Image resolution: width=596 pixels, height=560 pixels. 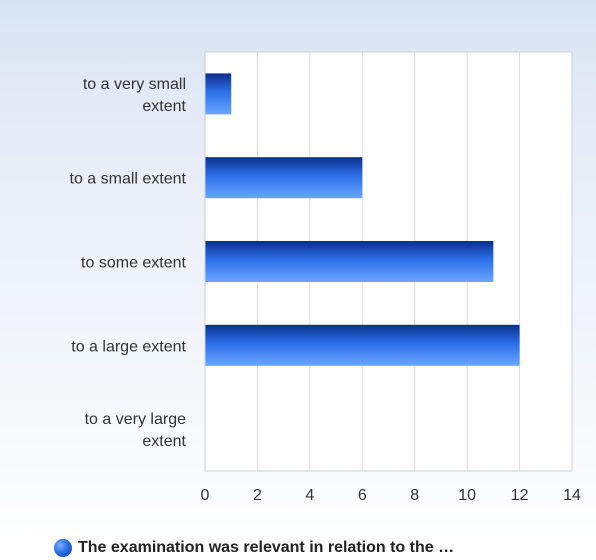 What do you see at coordinates (135, 419) in the screenshot?
I see `category-label-line: to a very large` at bounding box center [135, 419].